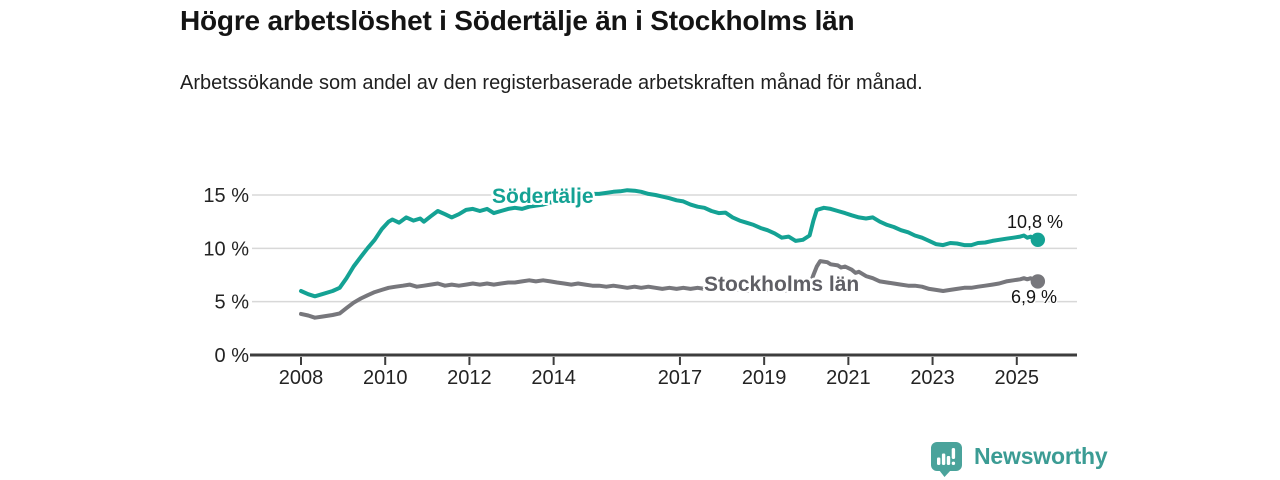 The image size is (1280, 480). What do you see at coordinates (1017, 378) in the screenshot?
I see `x-tick-label: 2025` at bounding box center [1017, 378].